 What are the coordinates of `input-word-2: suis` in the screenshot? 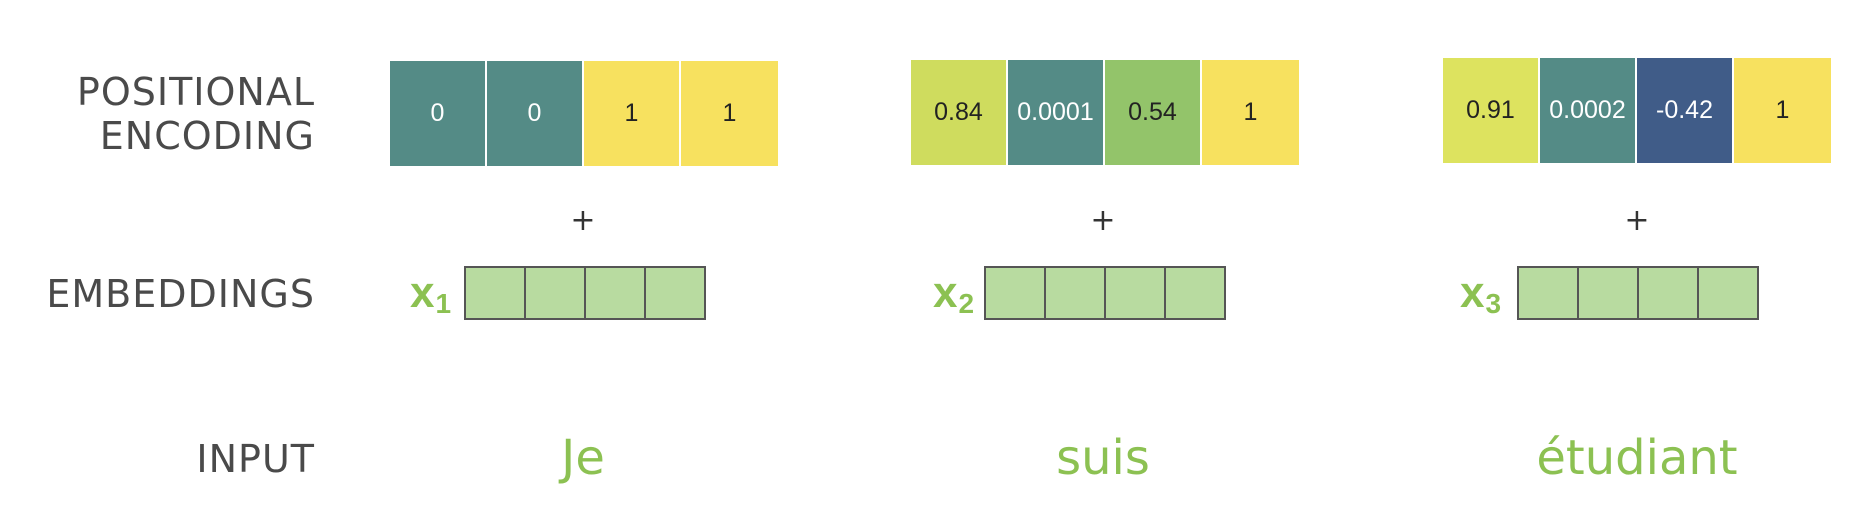 It's located at (1103, 458).